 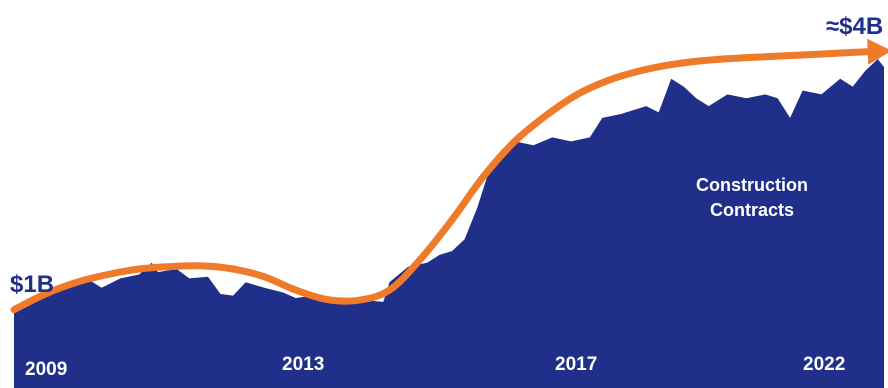 I want to click on x-tick-label-2017: 2017, so click(x=576, y=364).